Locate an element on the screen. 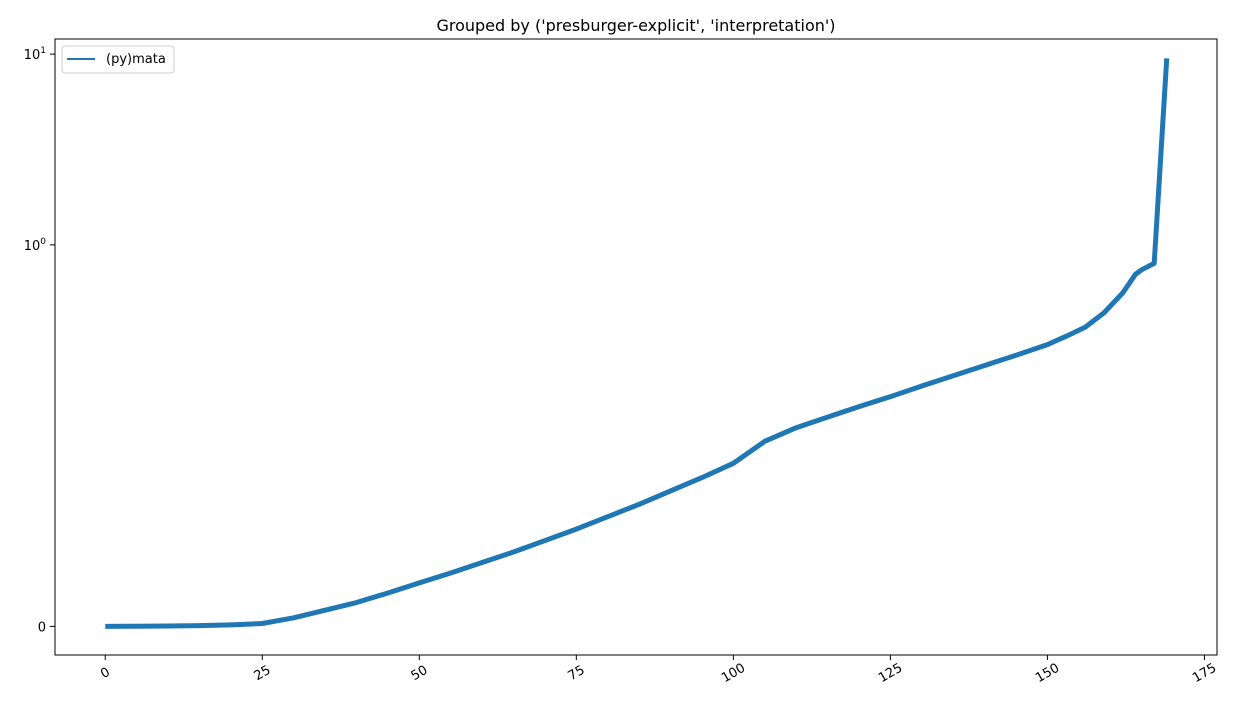  x-tick-label-25: 25 is located at coordinates (263, 673).